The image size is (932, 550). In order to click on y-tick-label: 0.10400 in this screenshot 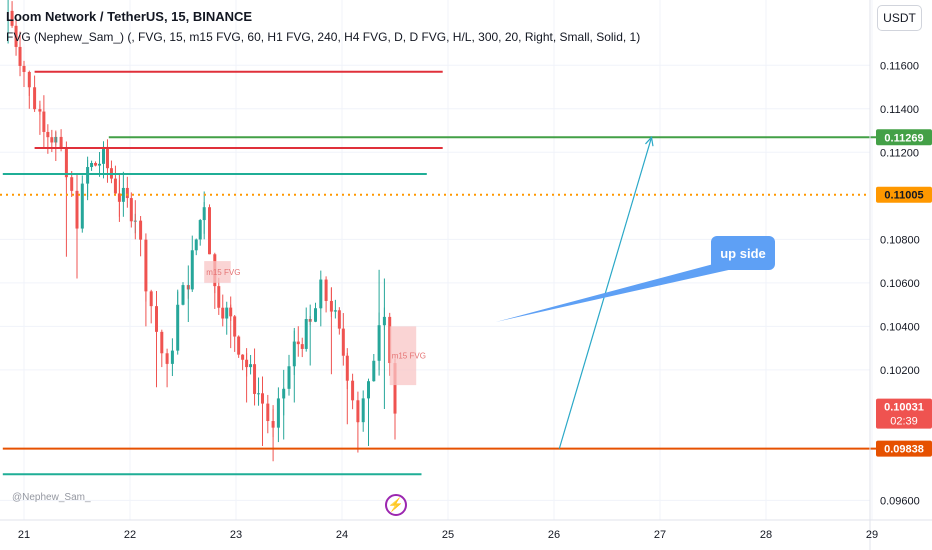, I will do `click(900, 327)`.